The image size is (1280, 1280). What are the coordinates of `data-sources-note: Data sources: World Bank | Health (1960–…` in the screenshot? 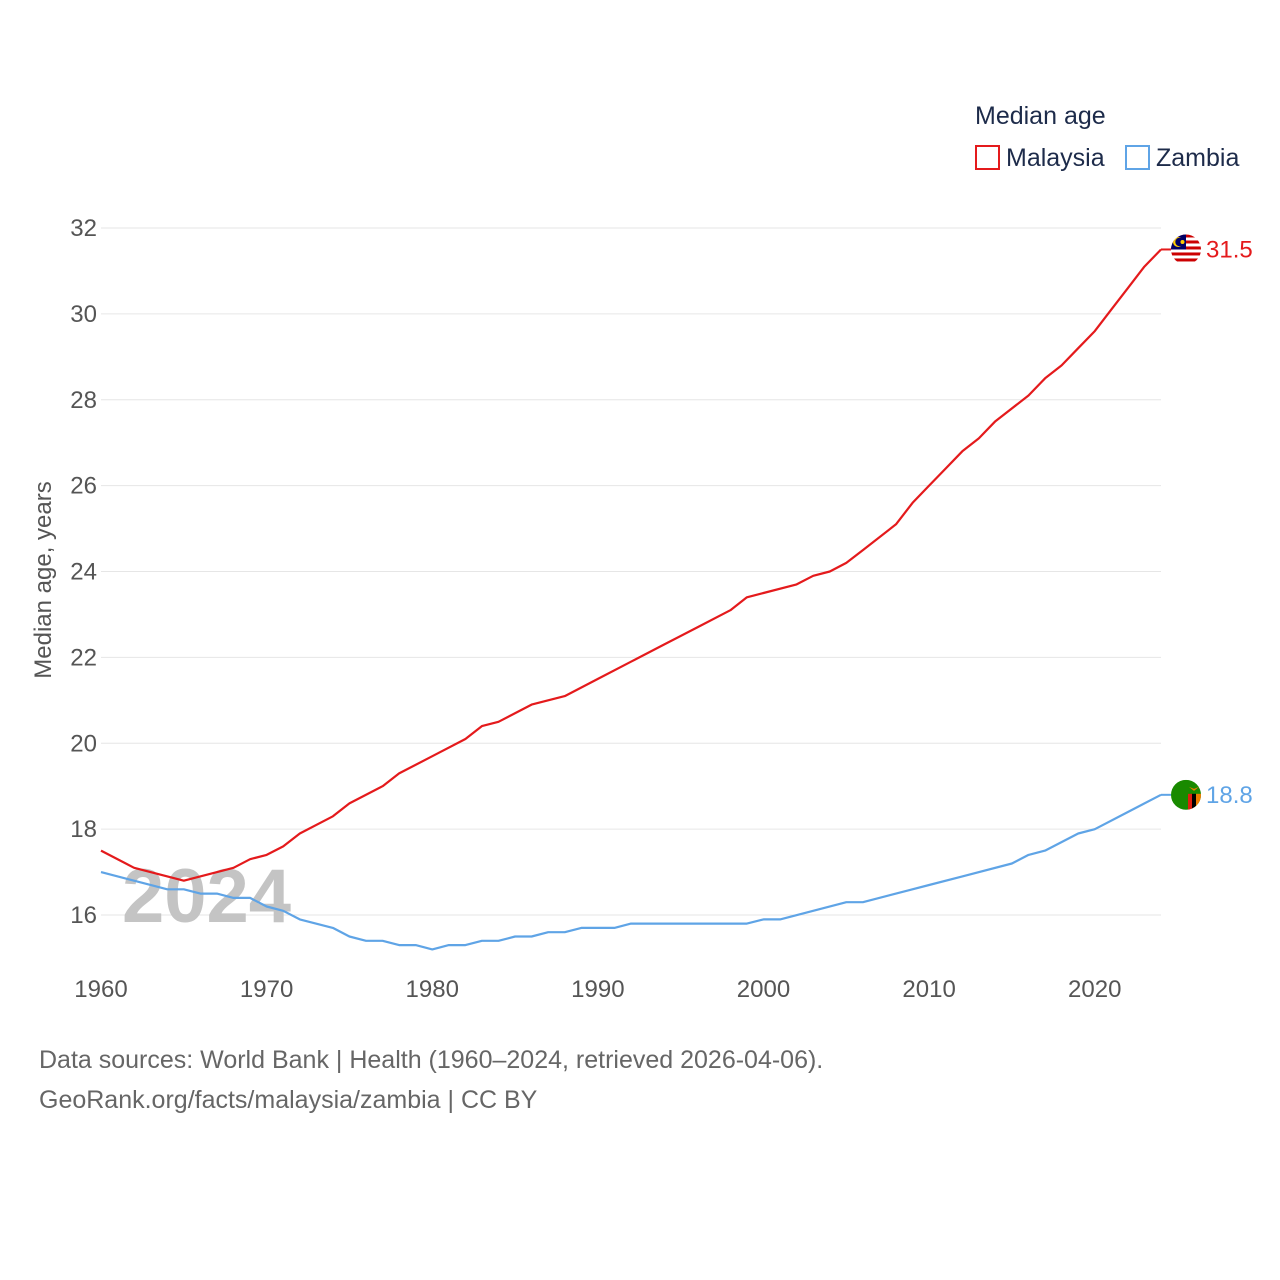 It's located at (431, 1060).